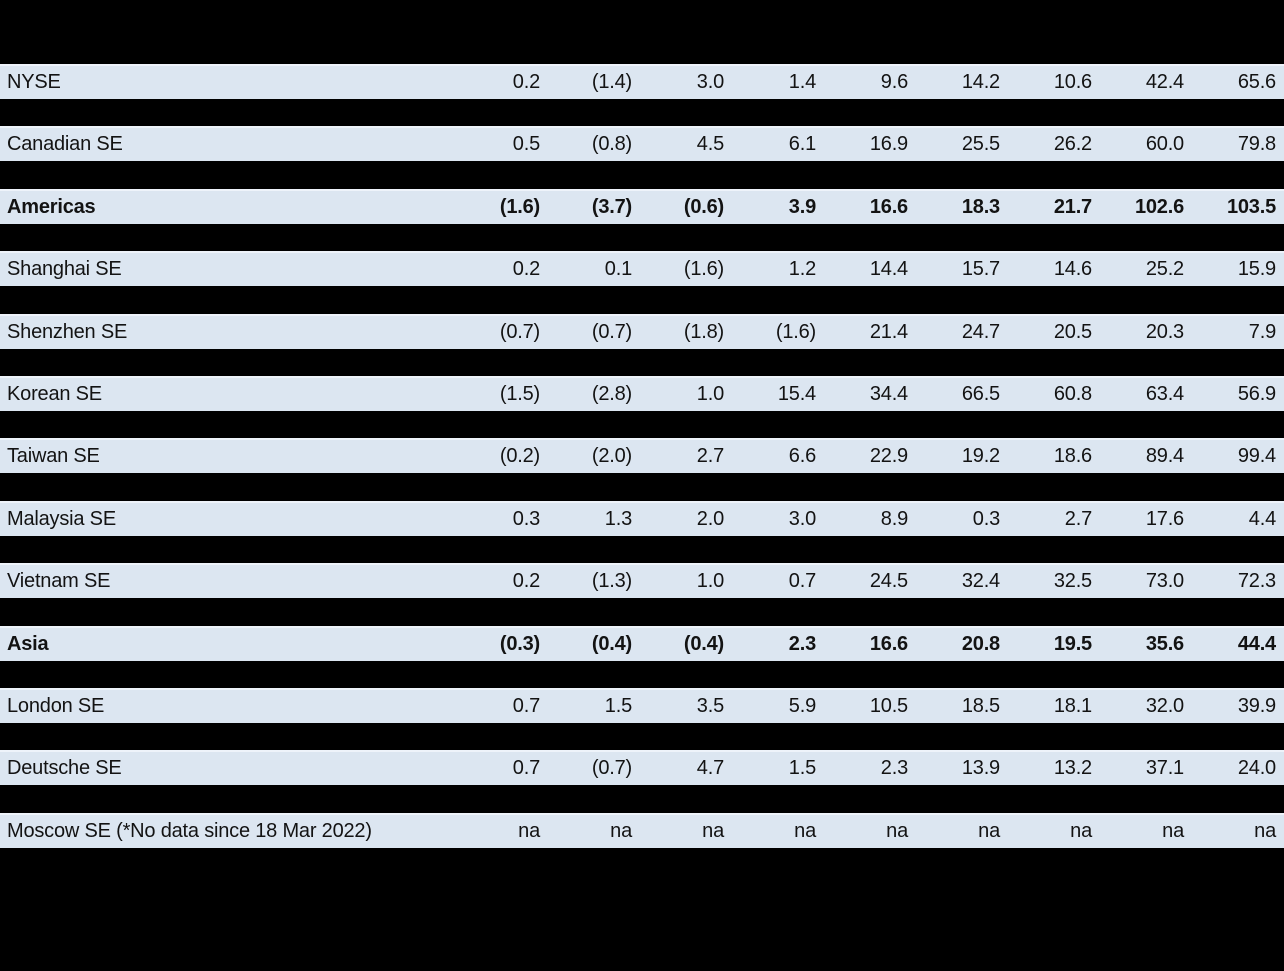  What do you see at coordinates (611, 581) in the screenshot?
I see `row-value: (1.3)` at bounding box center [611, 581].